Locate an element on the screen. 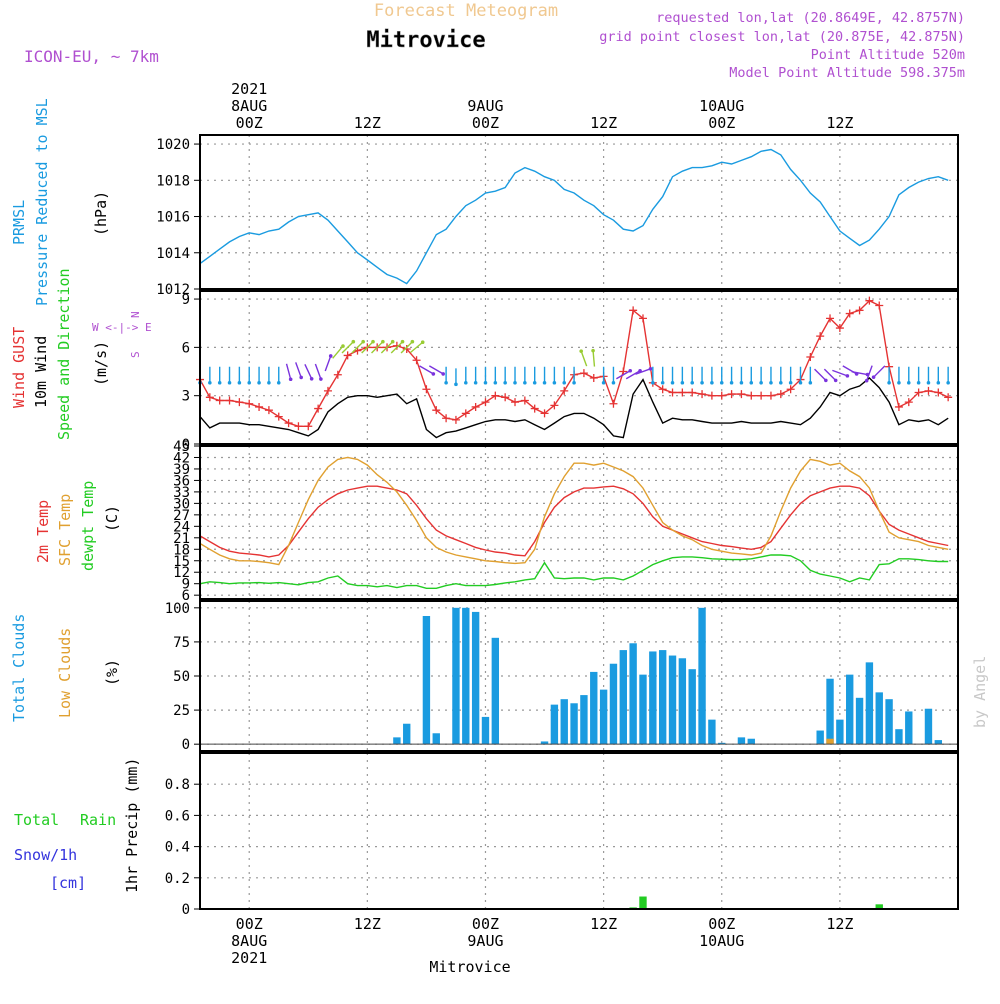  y-tick-label: 50 is located at coordinates (181, 677).